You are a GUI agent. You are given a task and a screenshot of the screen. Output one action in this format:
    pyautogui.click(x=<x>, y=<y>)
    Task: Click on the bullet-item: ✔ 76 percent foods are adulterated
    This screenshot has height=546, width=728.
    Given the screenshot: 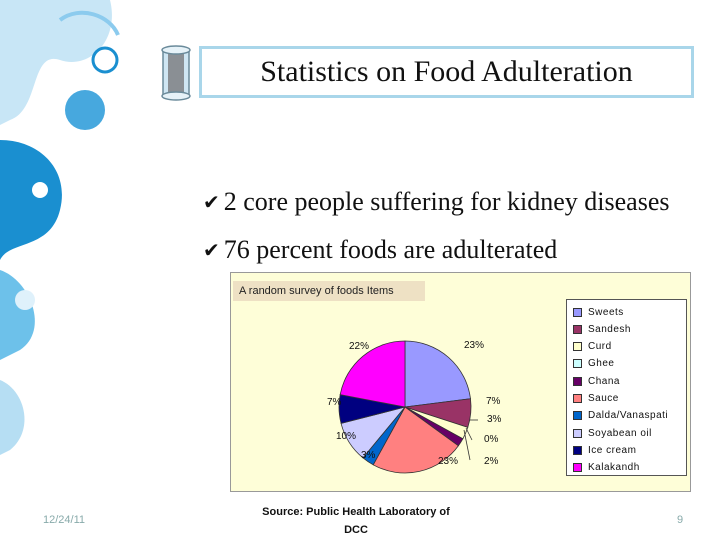 What is the action you would take?
    pyautogui.click(x=436, y=250)
    